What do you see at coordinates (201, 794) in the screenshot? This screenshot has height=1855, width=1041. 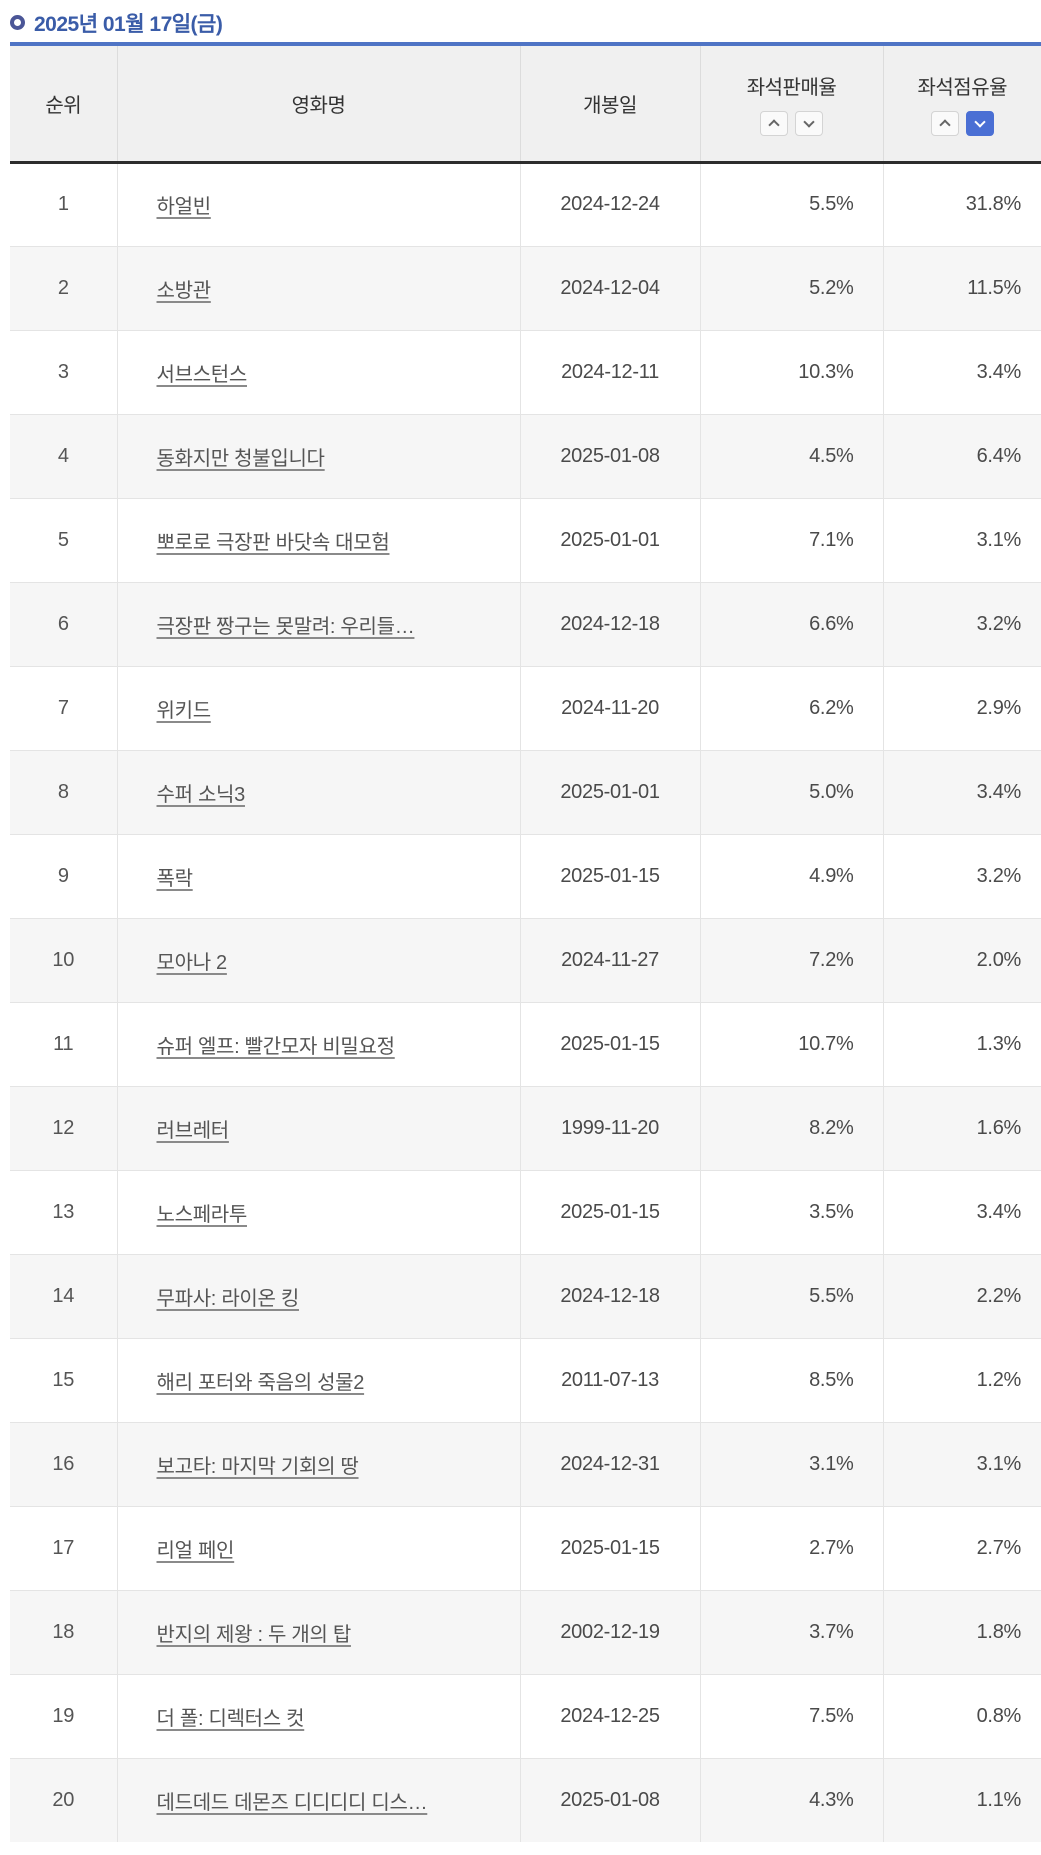 I see `movie-title-link: 수퍼 소닉3` at bounding box center [201, 794].